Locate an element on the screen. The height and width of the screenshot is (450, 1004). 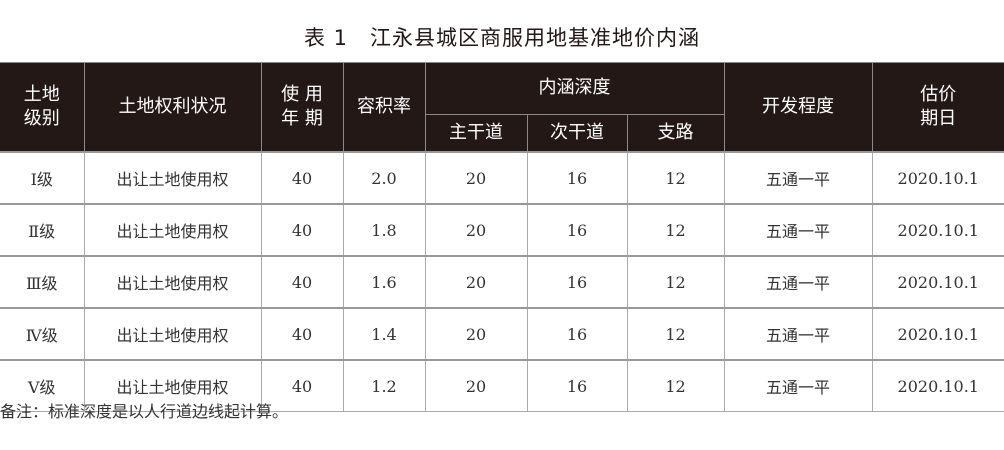
cell-far: 1.4 is located at coordinates (384, 334).